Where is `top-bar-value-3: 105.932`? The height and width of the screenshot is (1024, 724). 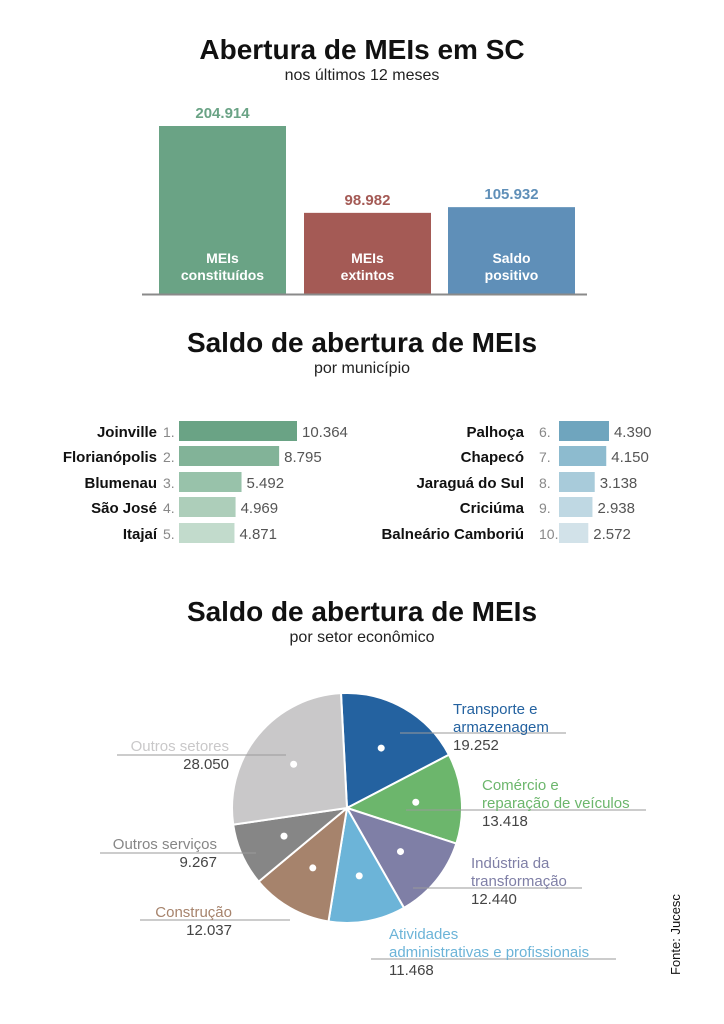
top-bar-value-3: 105.932 is located at coordinates (511, 194).